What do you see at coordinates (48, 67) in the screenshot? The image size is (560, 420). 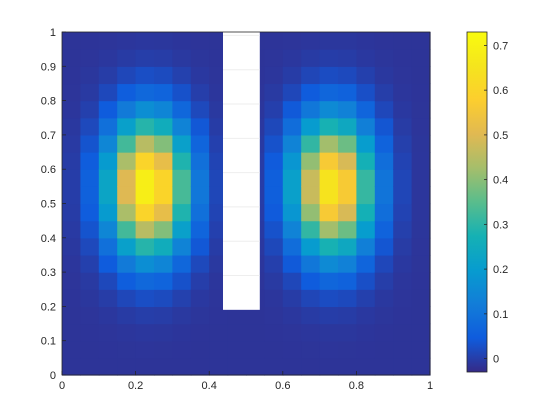 I see `y-tick-label: 0.9` at bounding box center [48, 67].